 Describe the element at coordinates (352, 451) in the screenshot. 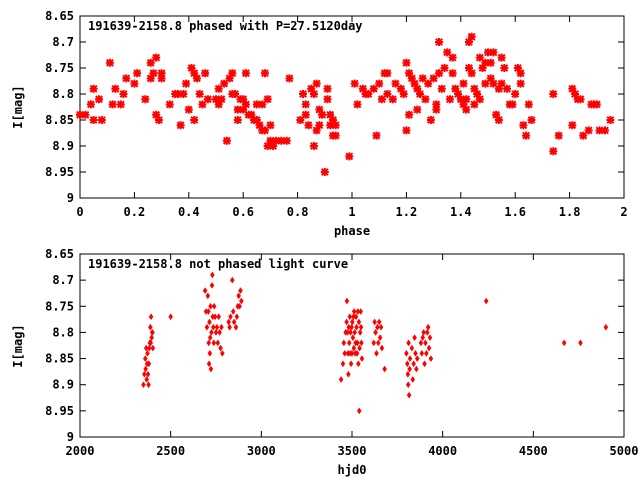

I see `x-tick-label: 3500` at that location.